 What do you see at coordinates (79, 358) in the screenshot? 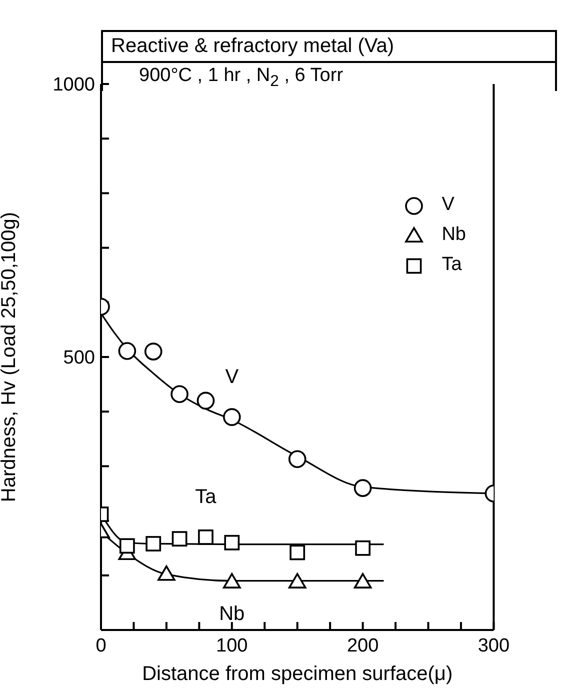
I see `y-tick-label: 500` at bounding box center [79, 358].